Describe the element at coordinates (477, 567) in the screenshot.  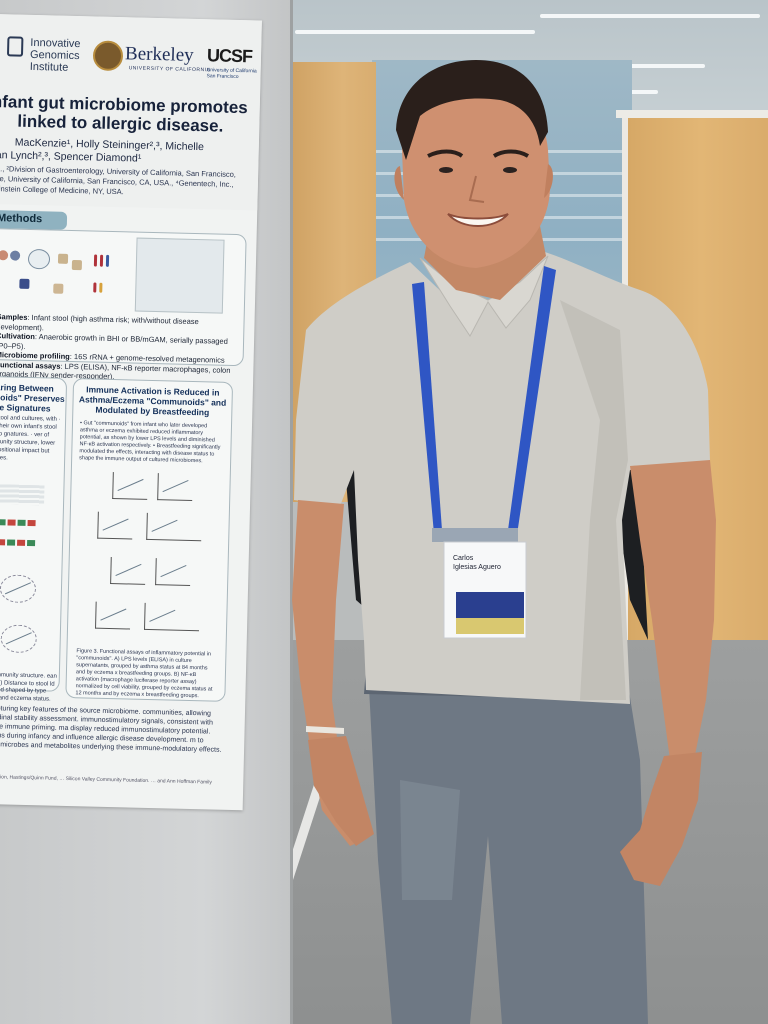
I see `badge-name-last: Iglesias Aguero` at that location.